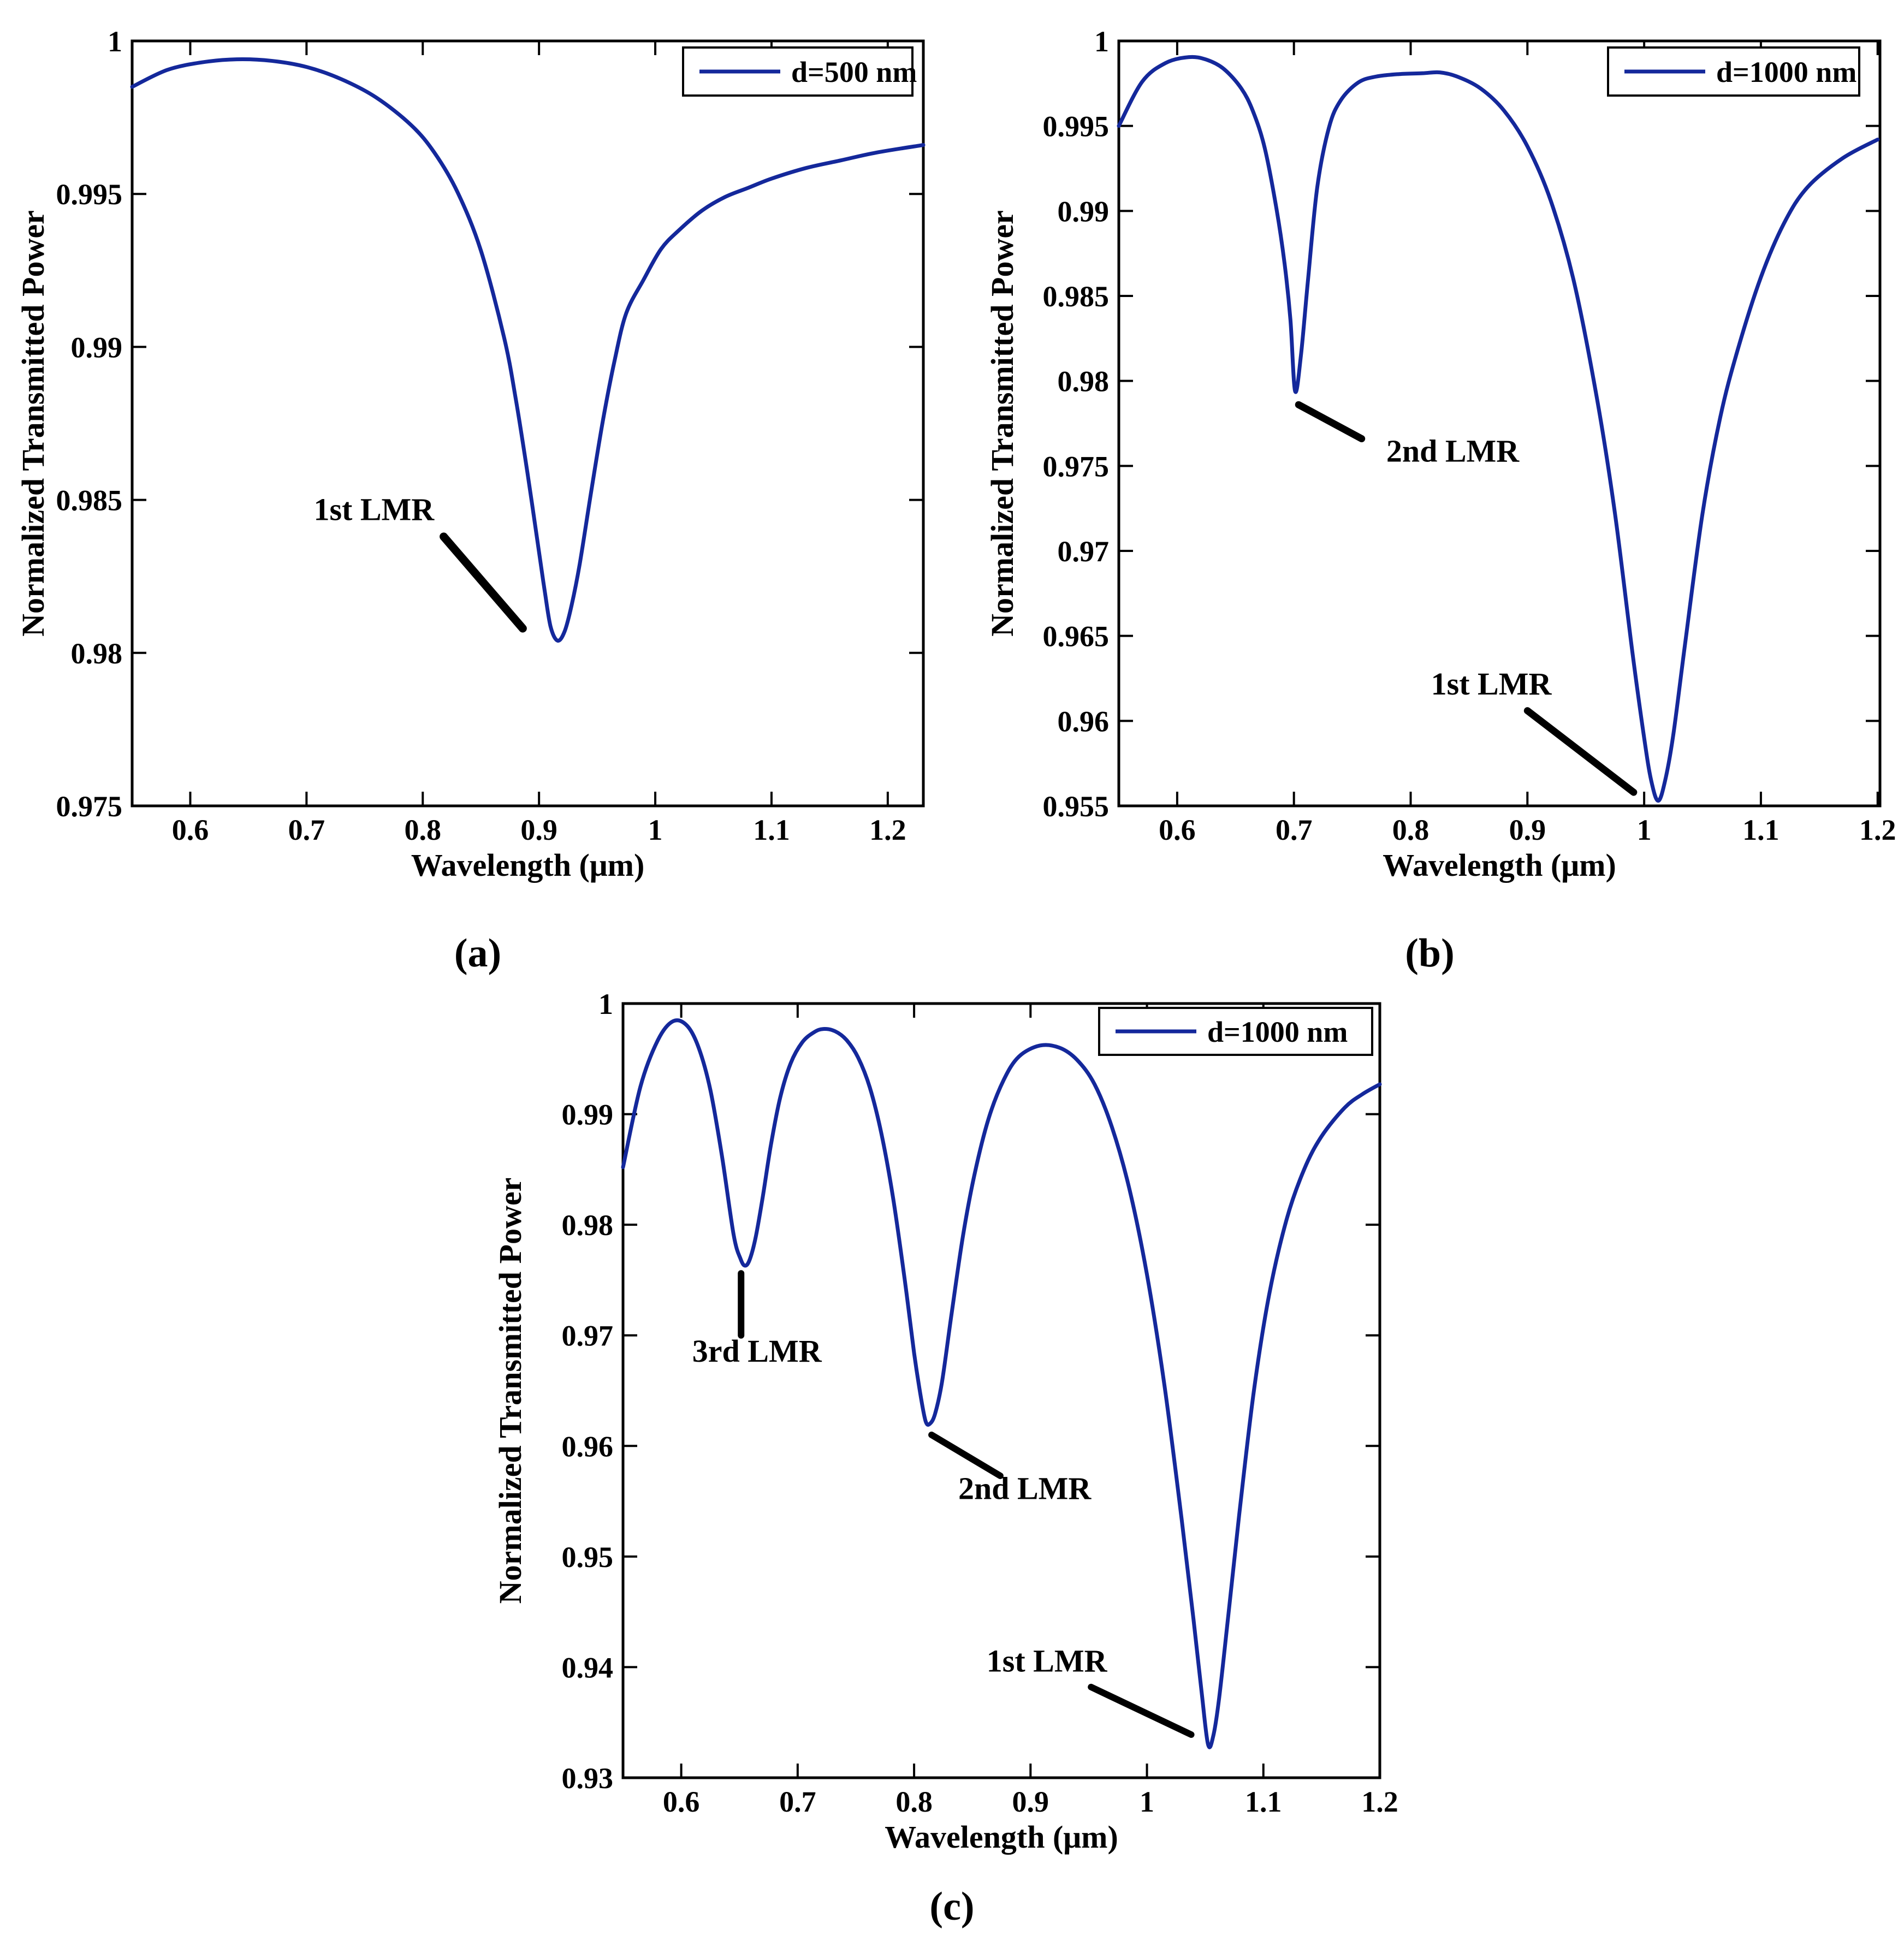  What do you see at coordinates (587, 1557) in the screenshot?
I see `y-tick-label: 0.95` at bounding box center [587, 1557].